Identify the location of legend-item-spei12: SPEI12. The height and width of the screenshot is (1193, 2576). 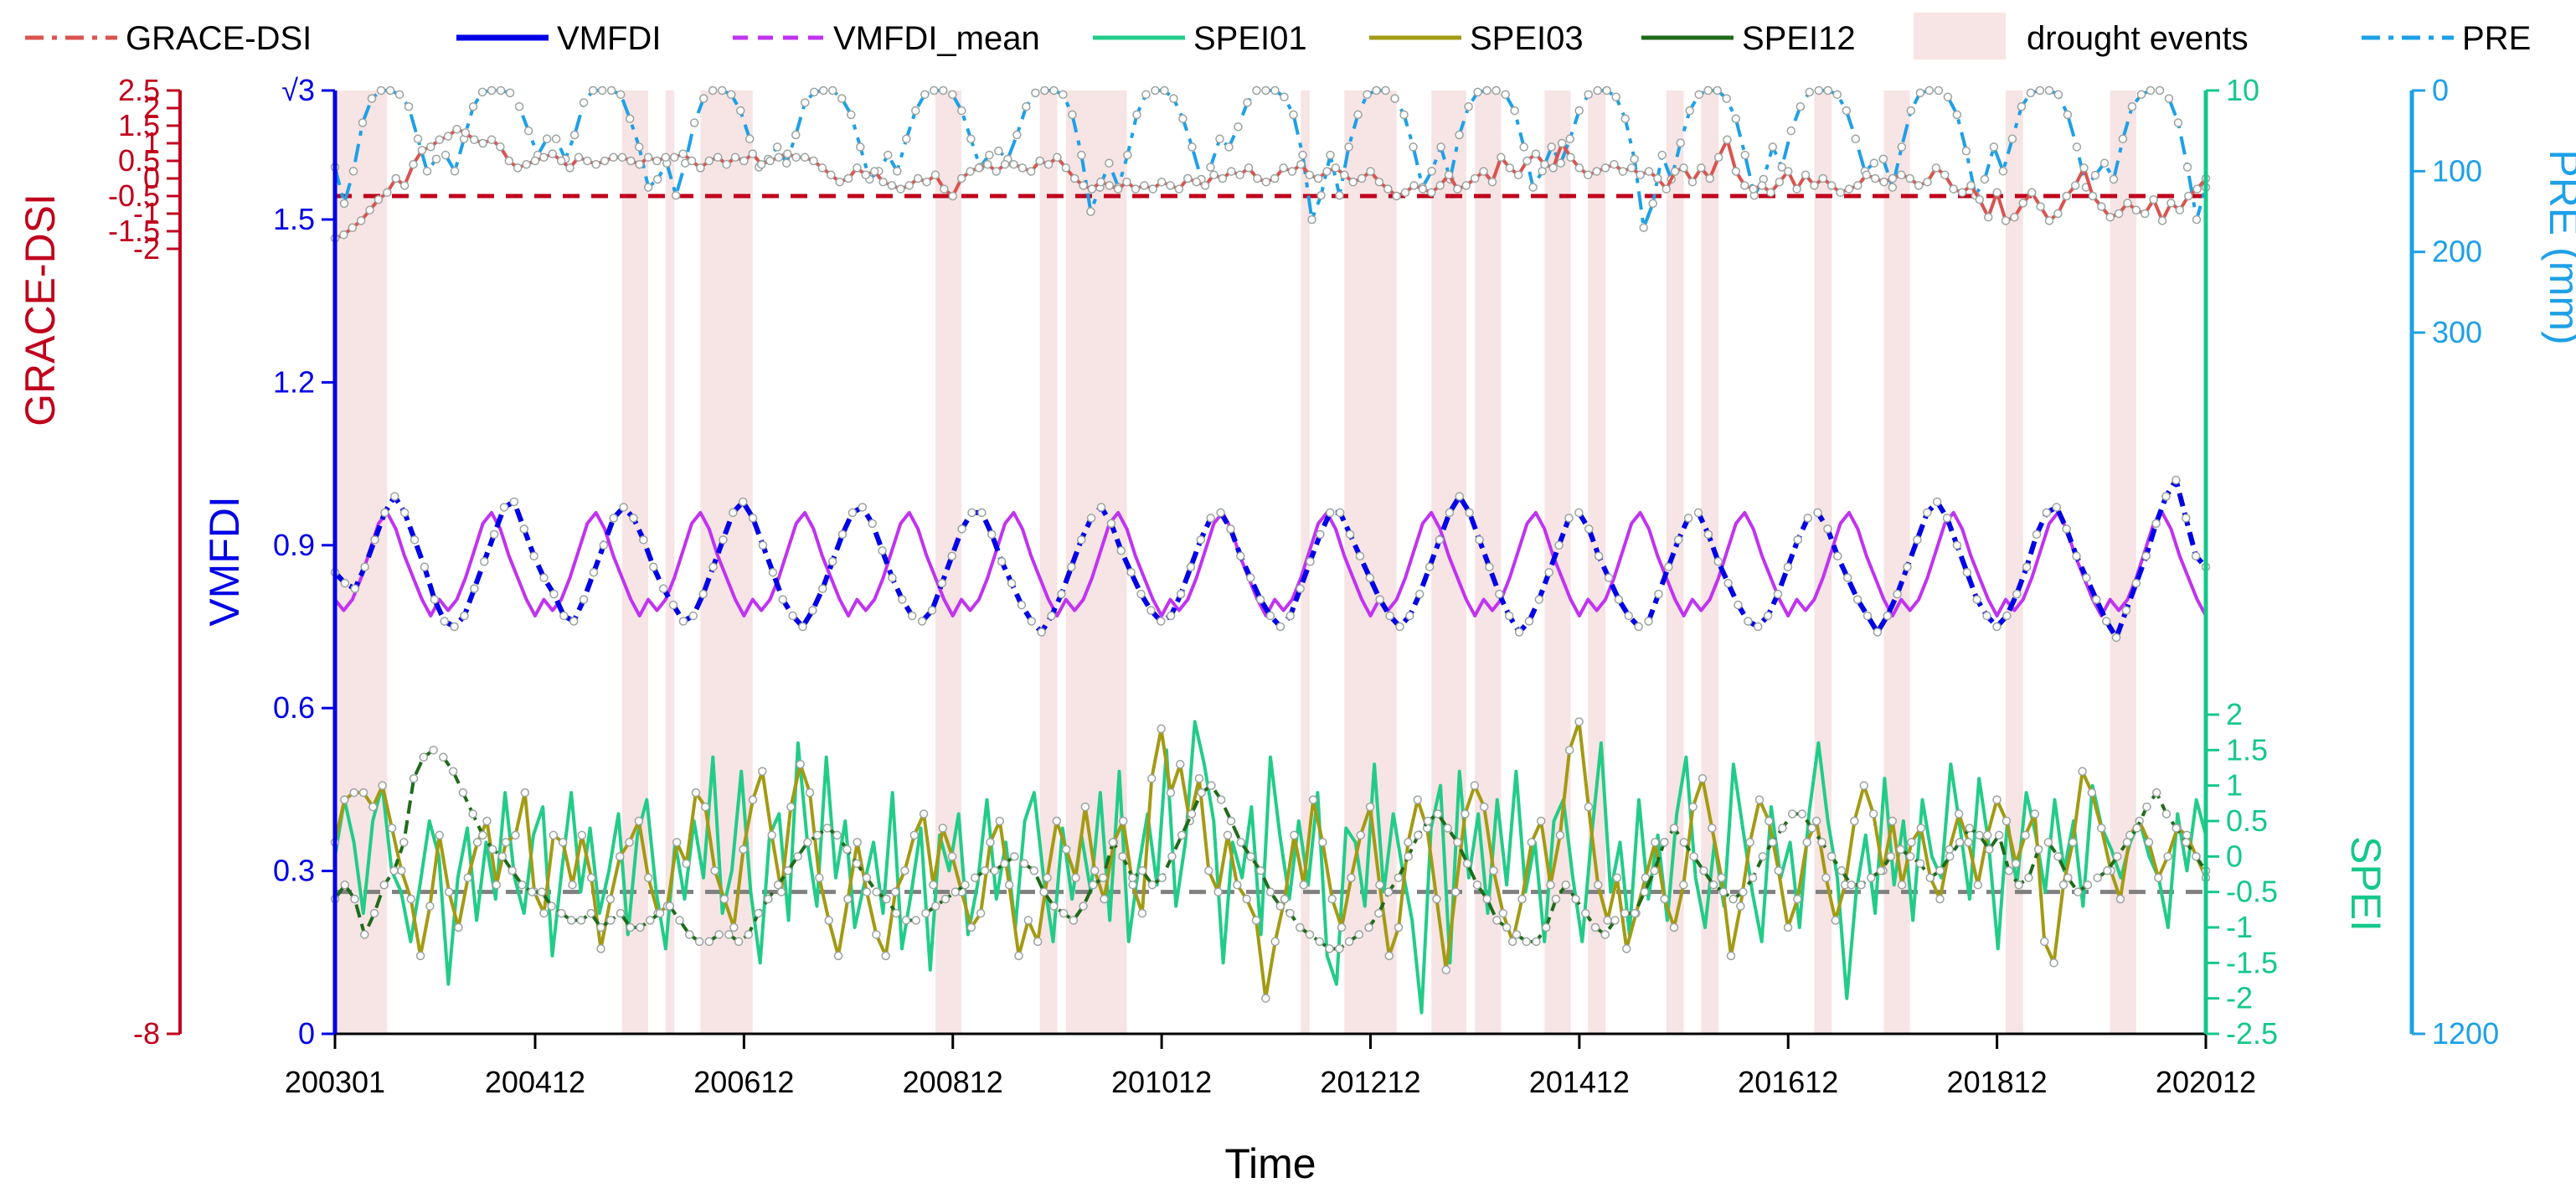
(1748, 38).